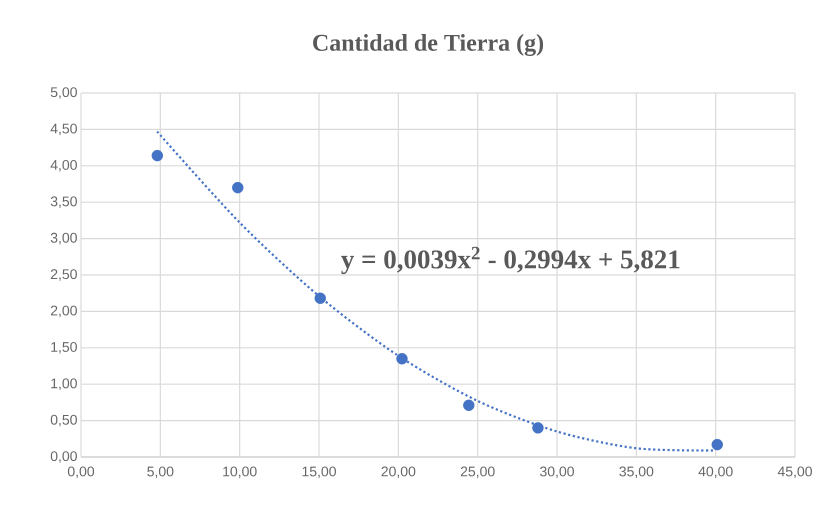 Image resolution: width=836 pixels, height=508 pixels. I want to click on x-tick-label: 45,00, so click(795, 472).